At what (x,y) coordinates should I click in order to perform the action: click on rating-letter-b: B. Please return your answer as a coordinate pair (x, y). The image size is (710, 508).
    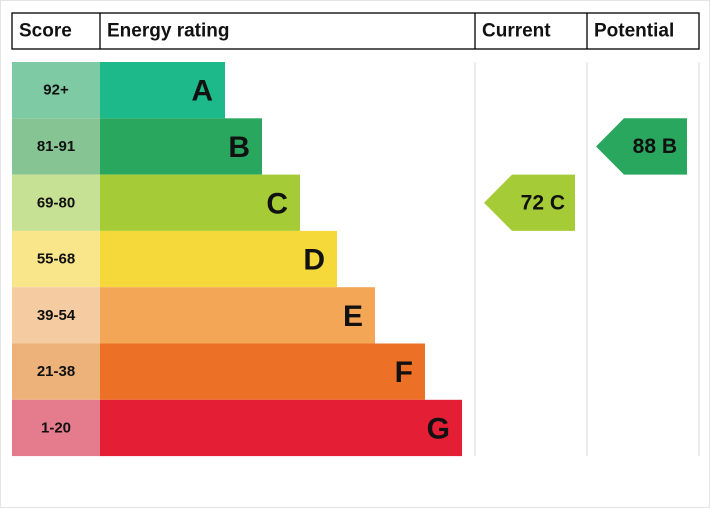
    Looking at the image, I should click on (239, 147).